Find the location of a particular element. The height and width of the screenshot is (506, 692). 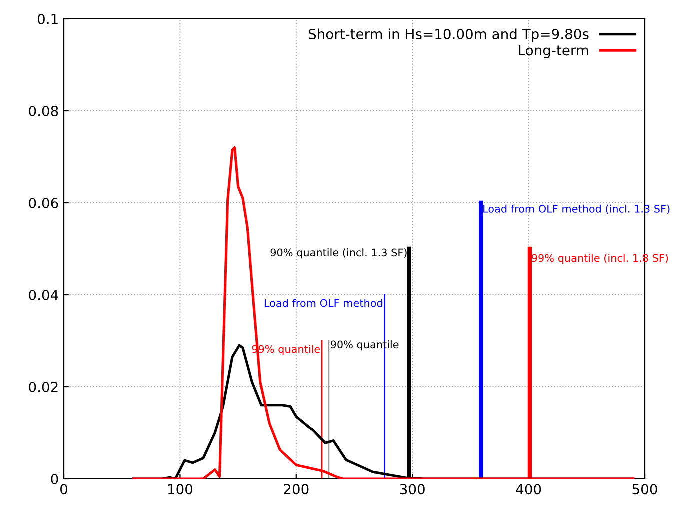

y-tick-label: 0.08 is located at coordinates (43, 111).